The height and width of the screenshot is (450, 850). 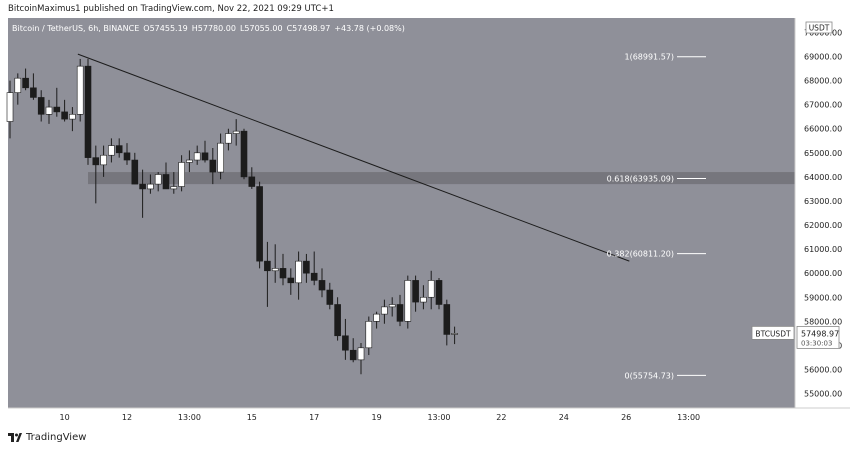 I want to click on symbol-tag: BTCUSDT, so click(x=773, y=333).